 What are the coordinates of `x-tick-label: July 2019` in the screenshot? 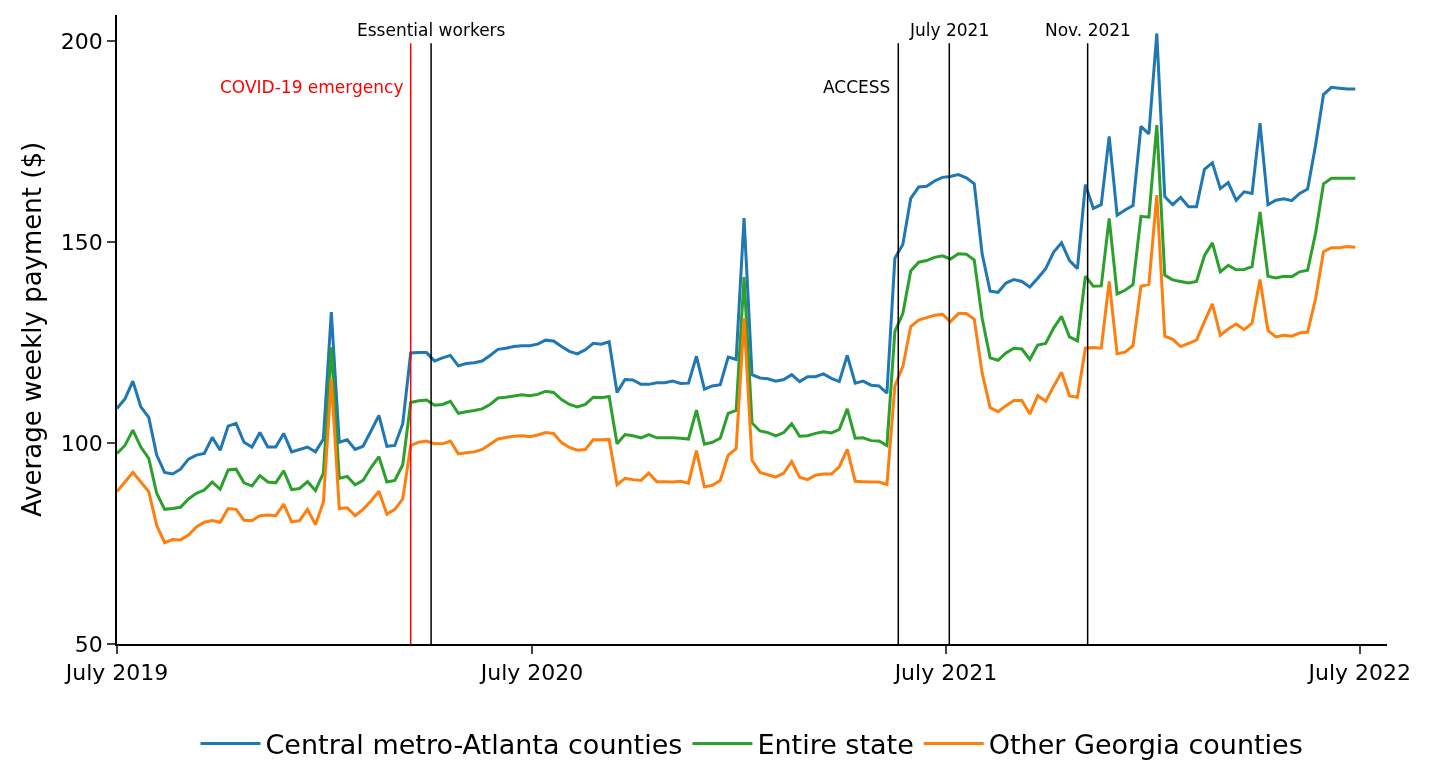 It's located at (116, 673).